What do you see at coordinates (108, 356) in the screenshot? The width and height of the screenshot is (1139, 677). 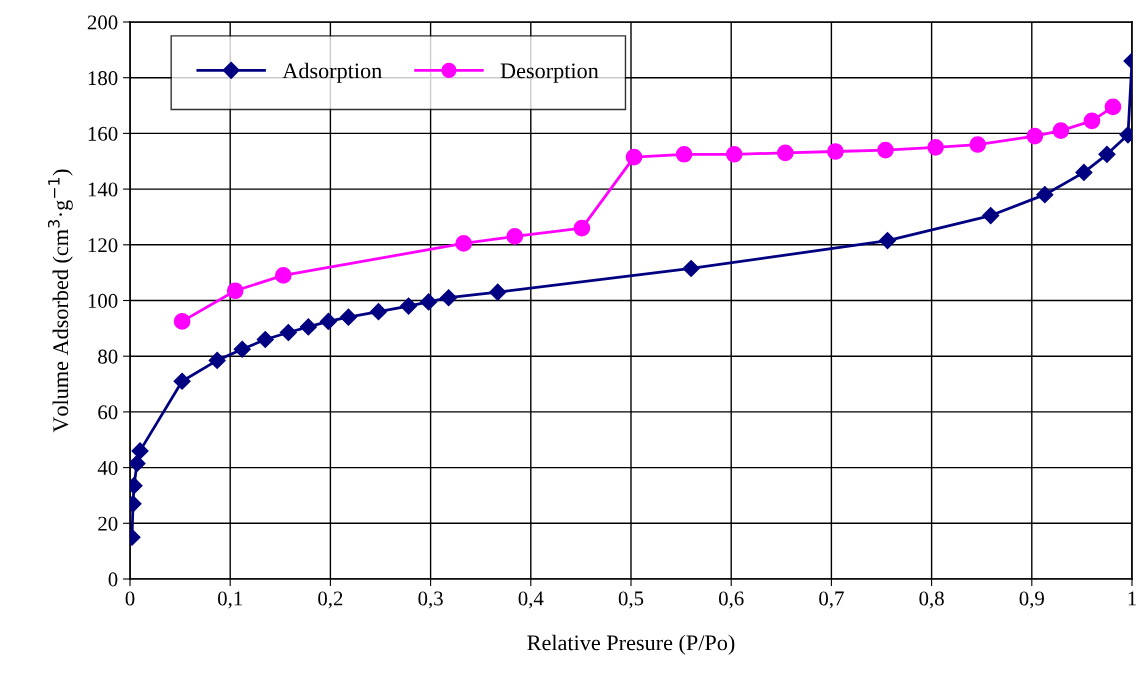 I see `y-tick-label: 80` at bounding box center [108, 356].